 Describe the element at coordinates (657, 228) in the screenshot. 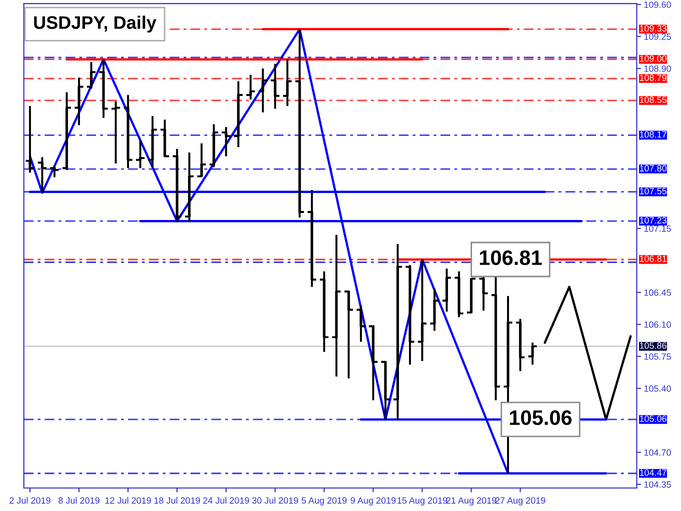

I see `y-tick-label: 107.15` at that location.